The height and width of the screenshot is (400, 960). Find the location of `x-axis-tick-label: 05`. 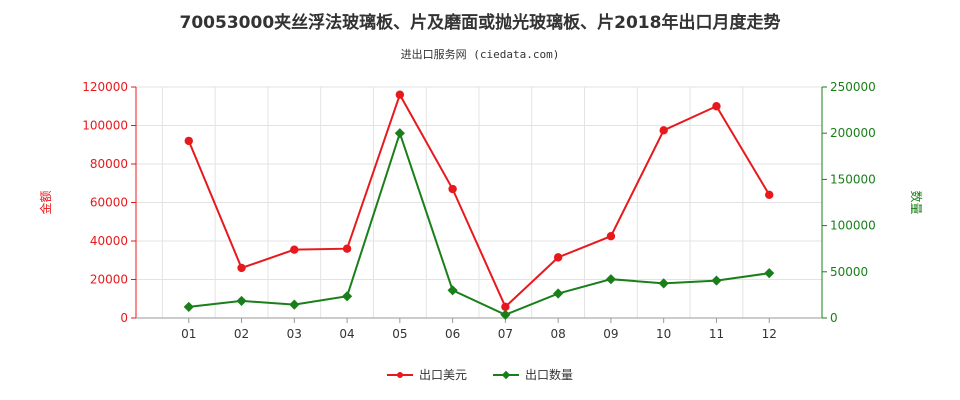

x-axis-tick-label: 05 is located at coordinates (399, 334).